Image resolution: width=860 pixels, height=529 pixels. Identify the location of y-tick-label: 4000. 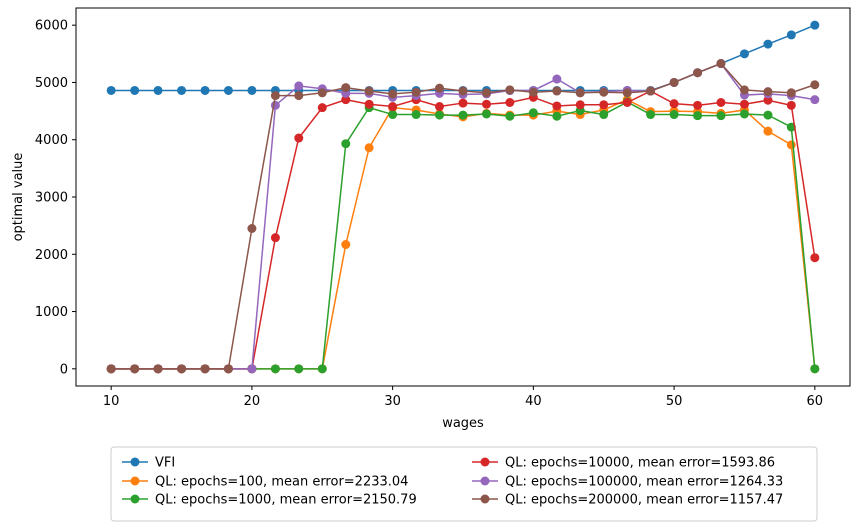
(51, 140).